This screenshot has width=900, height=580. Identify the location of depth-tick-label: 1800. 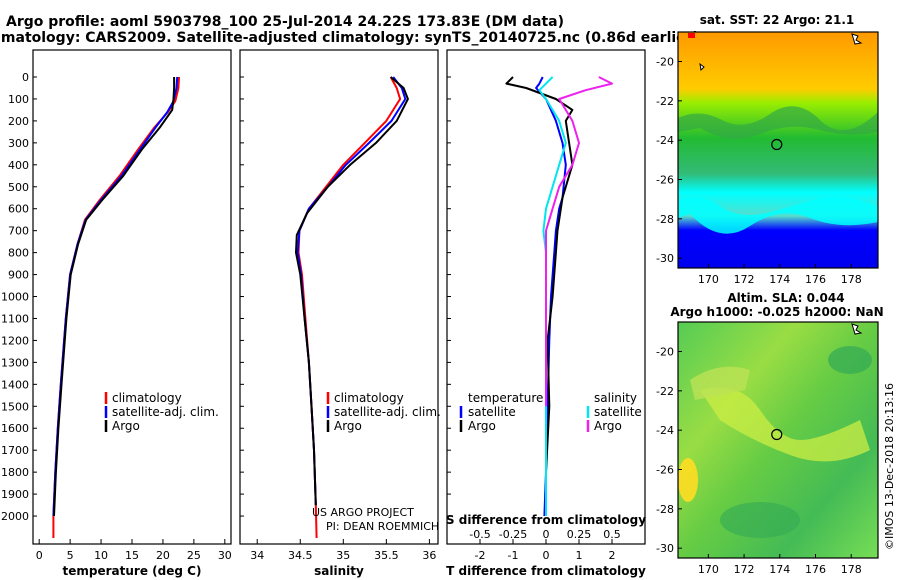
(15, 472).